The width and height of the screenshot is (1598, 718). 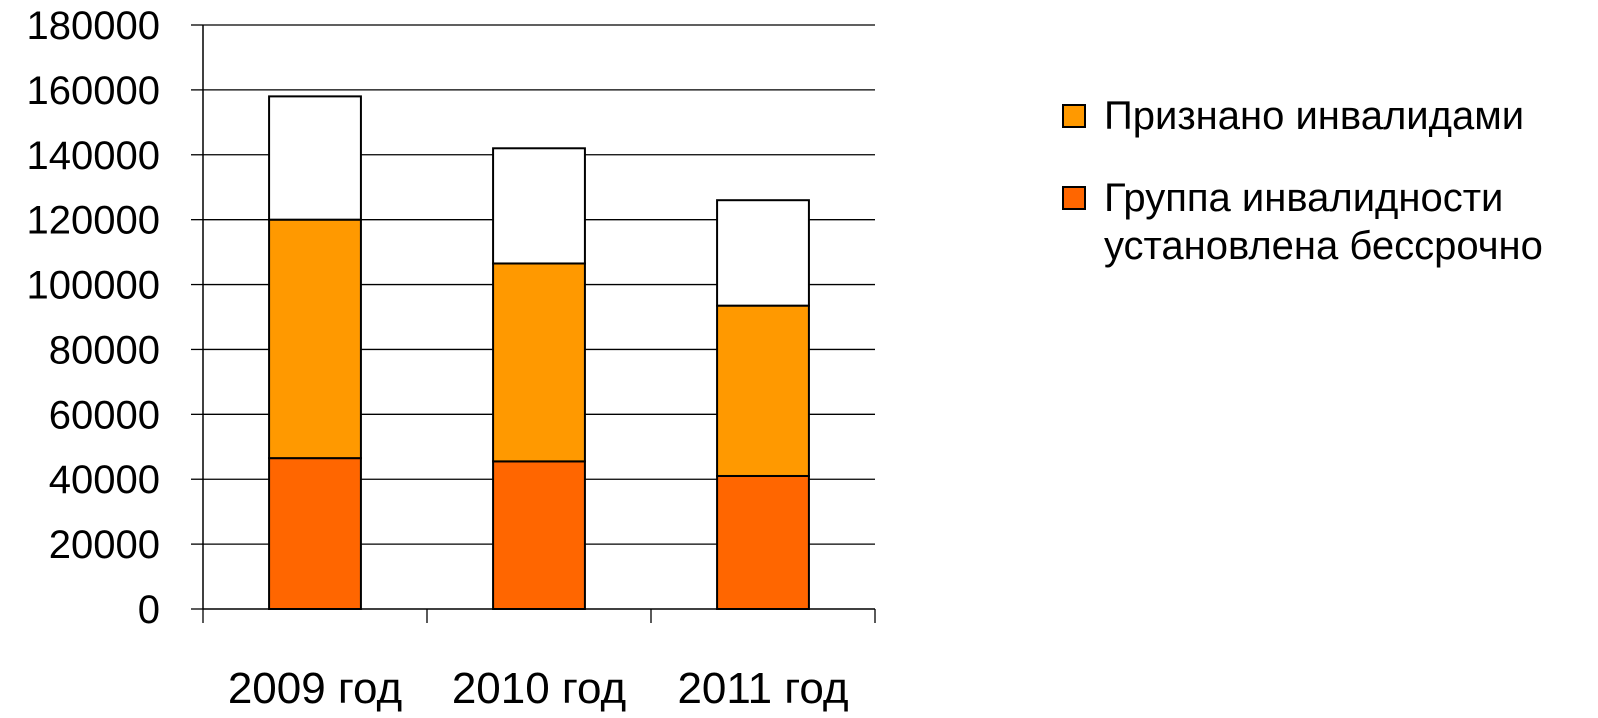 What do you see at coordinates (93, 221) in the screenshot?
I see `y-tick-label: 120000` at bounding box center [93, 221].